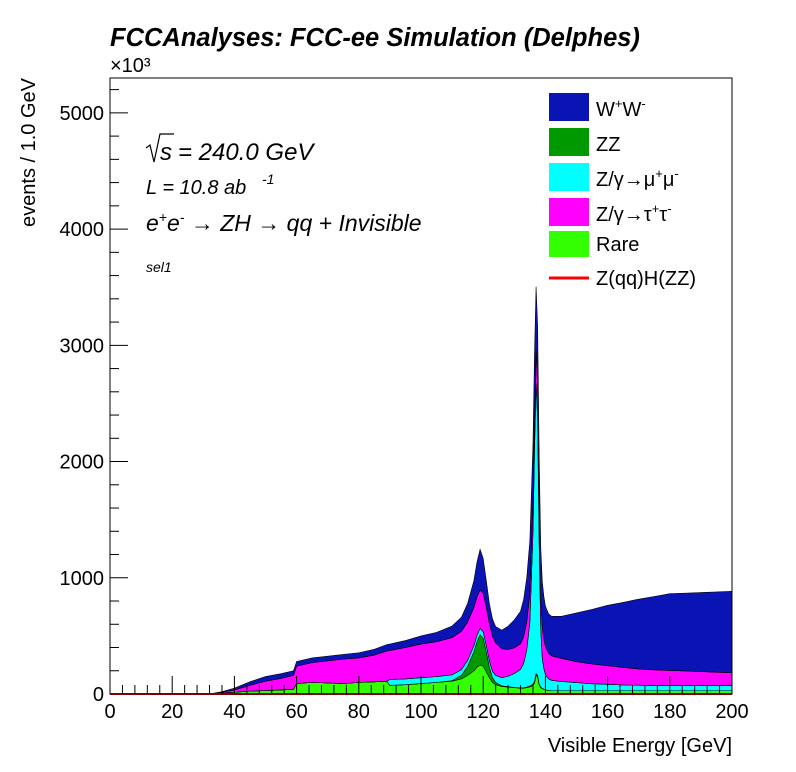 The height and width of the screenshot is (772, 796). Describe the element at coordinates (420, 712) in the screenshot. I see `x-tick-label: 100` at that location.